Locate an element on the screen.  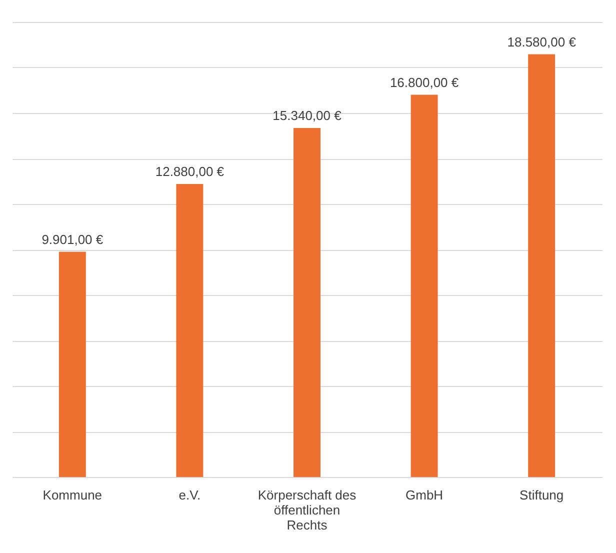
x-tick-label: e.V. is located at coordinates (189, 495).